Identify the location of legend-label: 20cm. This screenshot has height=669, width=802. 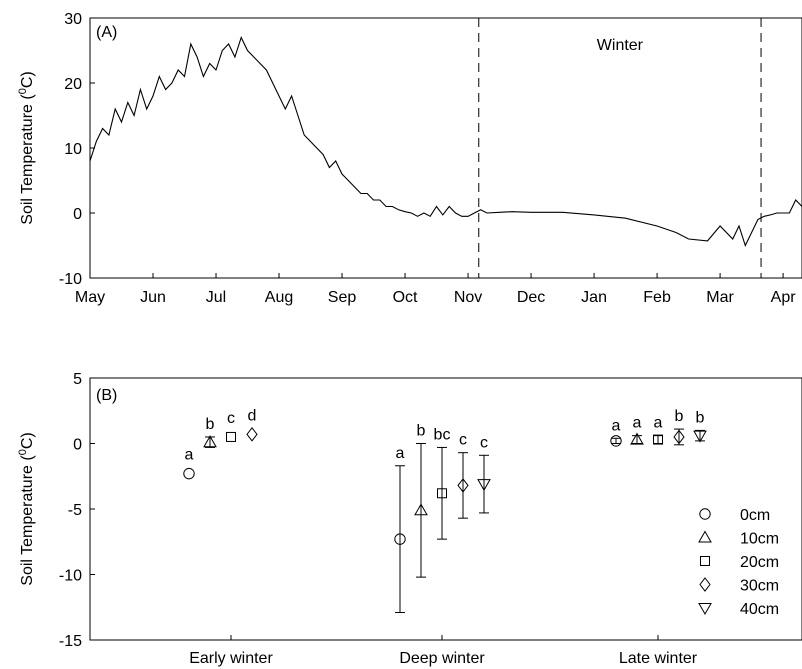
(759, 562).